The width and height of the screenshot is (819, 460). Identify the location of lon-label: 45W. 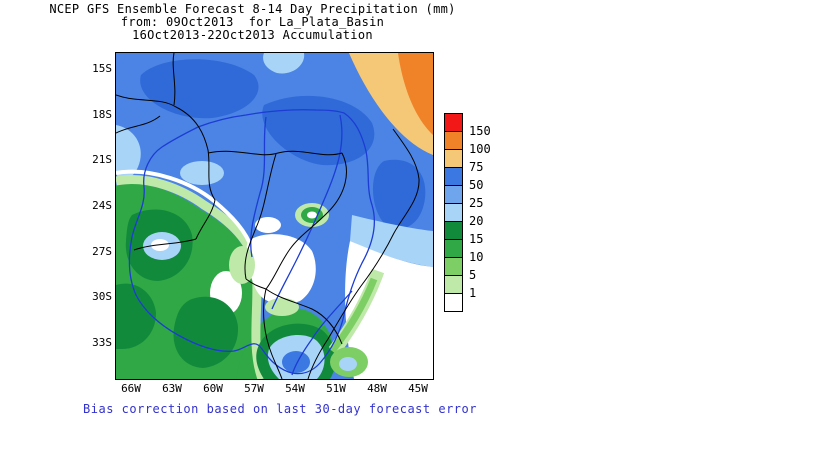
(418, 388).